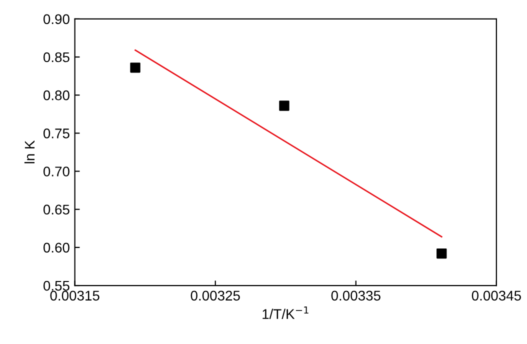 The height and width of the screenshot is (344, 527). What do you see at coordinates (56, 209) in the screenshot?
I see `y-tick-label: 0.65` at bounding box center [56, 209].